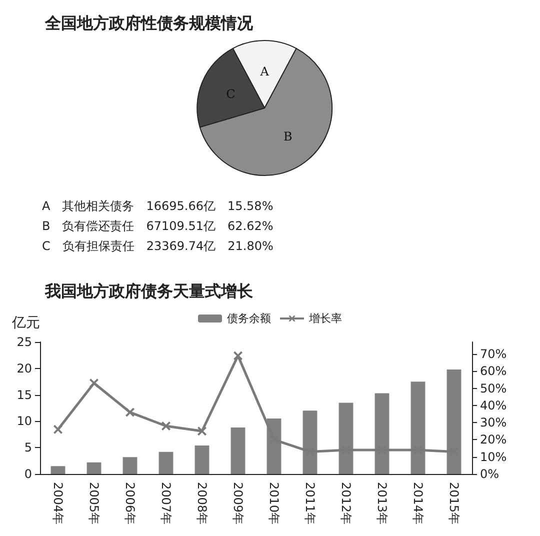 This screenshot has height=536, width=540. What do you see at coordinates (493, 439) in the screenshot?
I see `y2-tick-label: 20%` at bounding box center [493, 439].